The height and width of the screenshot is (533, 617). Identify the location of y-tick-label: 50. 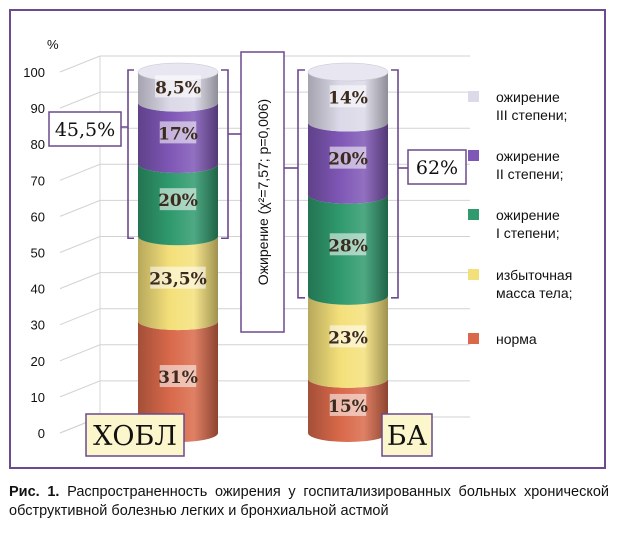
(38, 253).